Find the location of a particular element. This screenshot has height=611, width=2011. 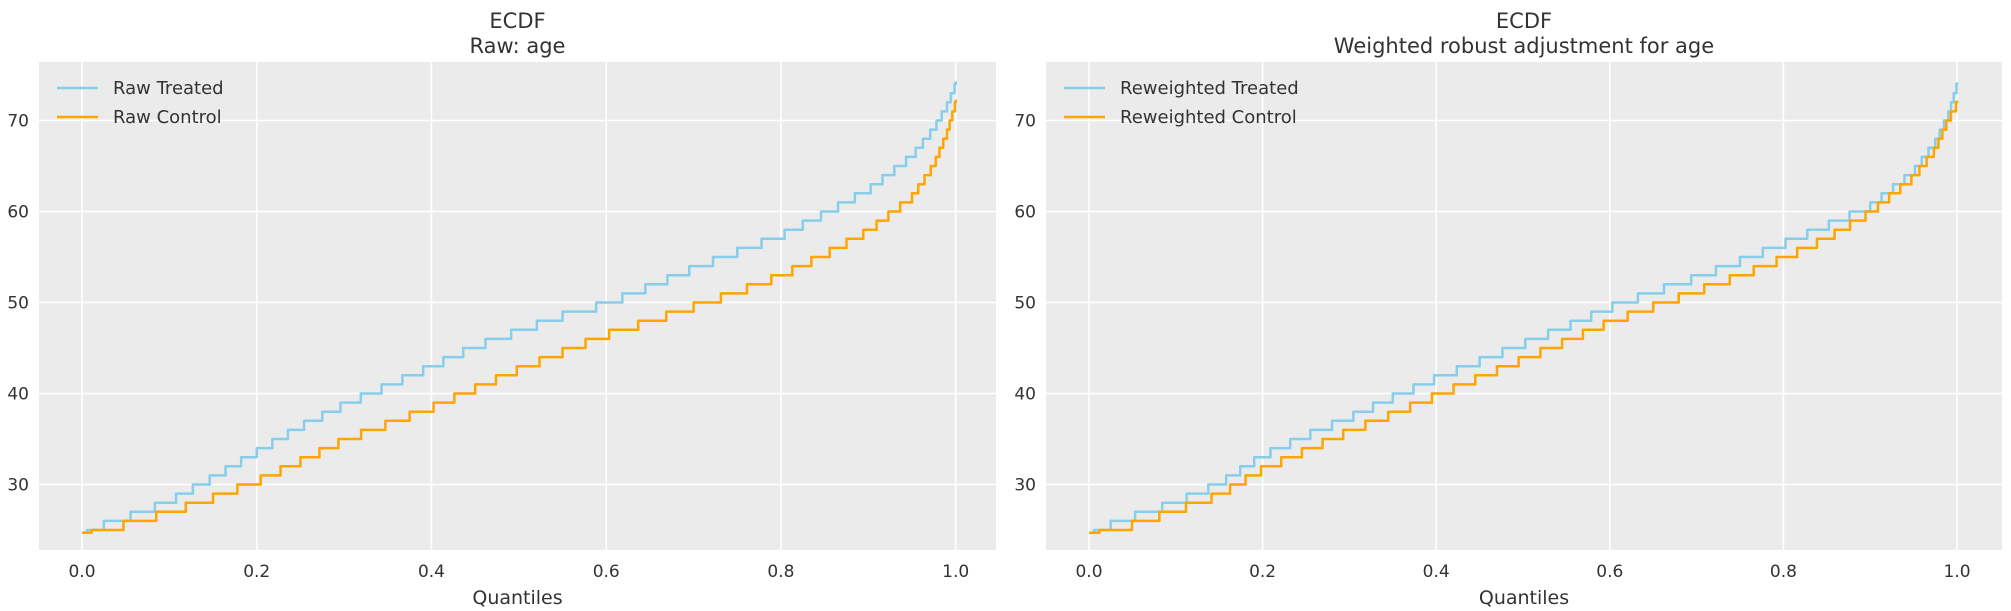

plot-title-line2: Weighted robust adjustment for age is located at coordinates (1524, 46).